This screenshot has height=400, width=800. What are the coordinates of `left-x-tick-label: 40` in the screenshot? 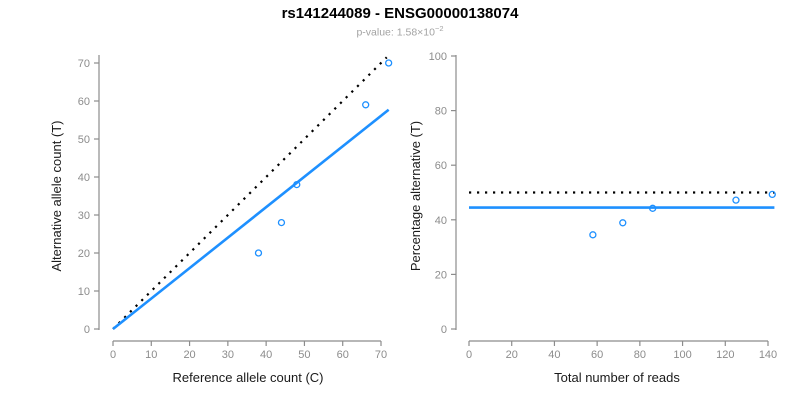 It's located at (266, 355).